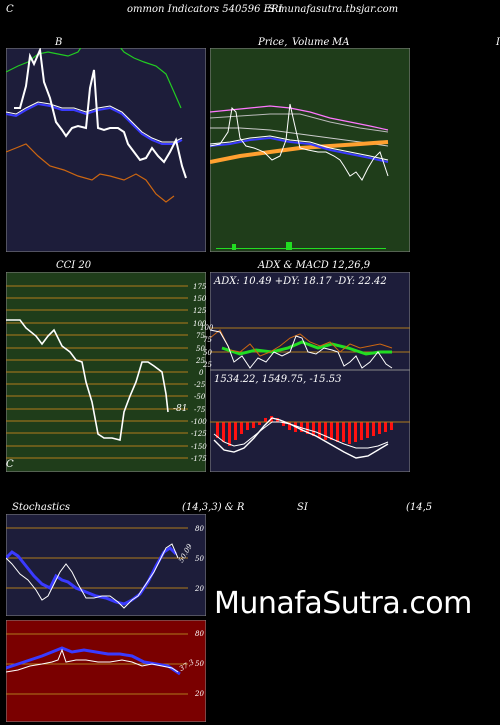  I want to click on stoch-tick: 50, so click(199, 559).